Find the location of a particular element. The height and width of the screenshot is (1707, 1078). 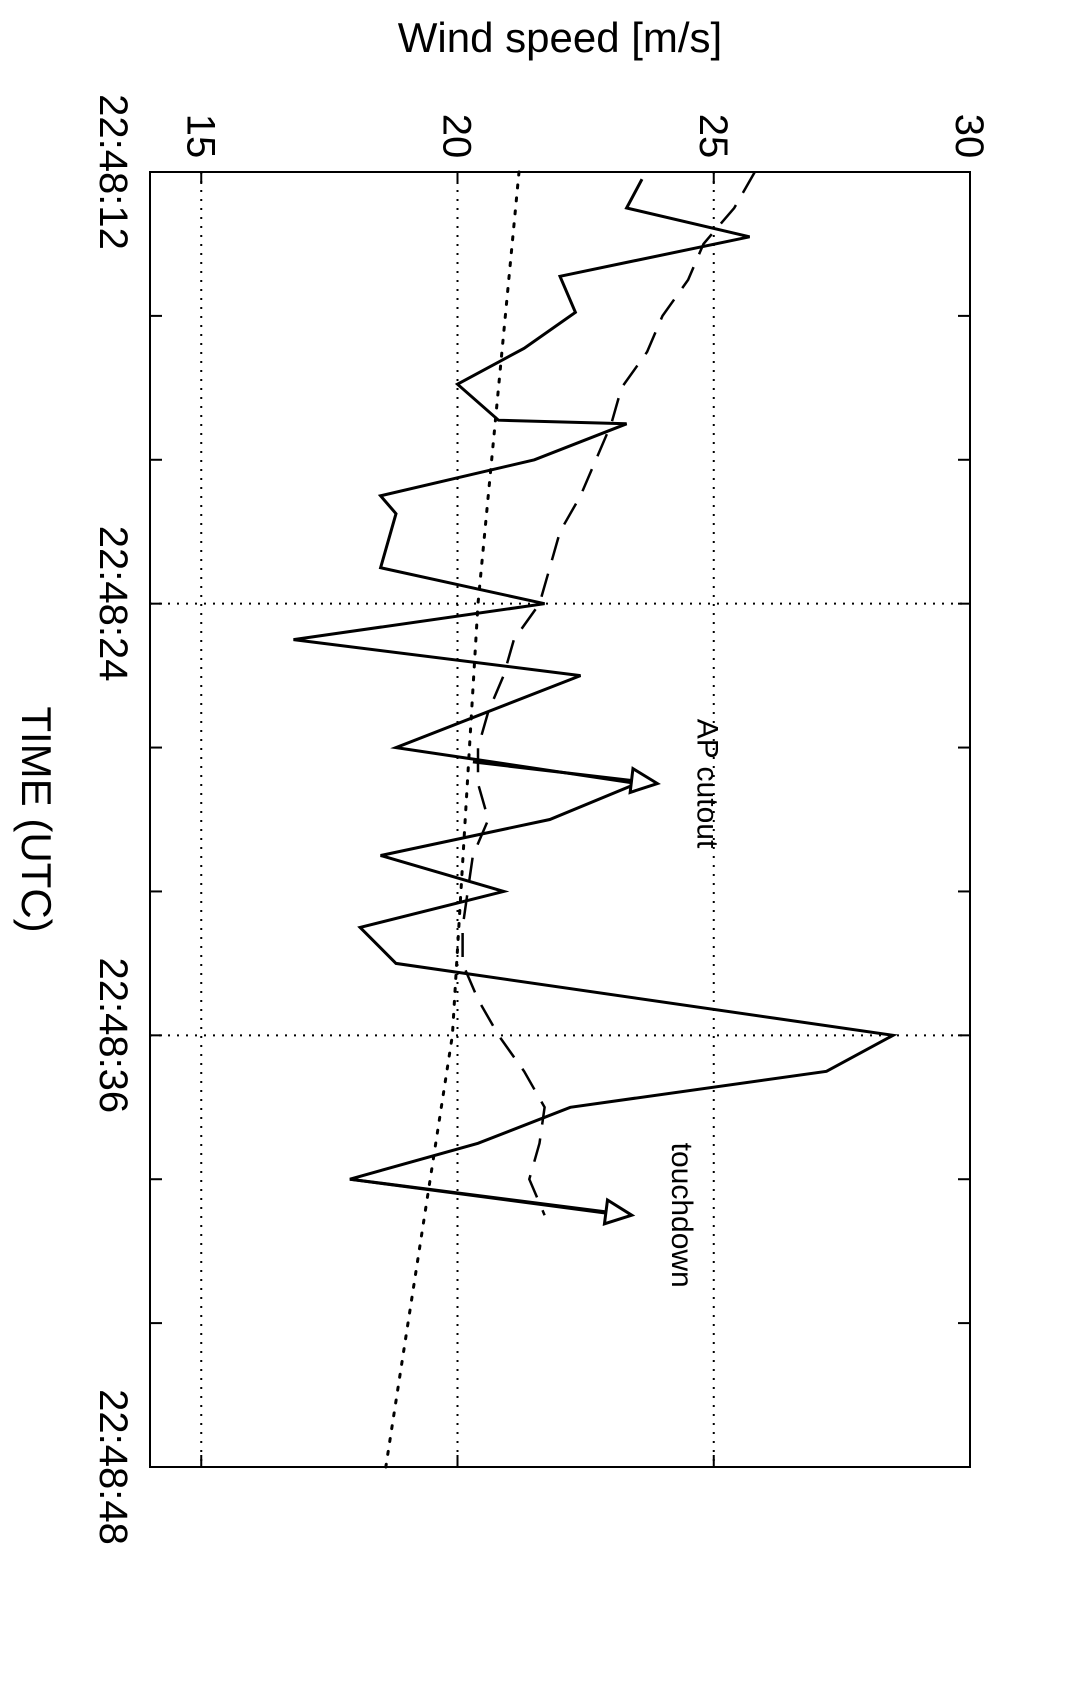

time-tick-label-12: 22:48:24 is located at coordinates (113, 604).